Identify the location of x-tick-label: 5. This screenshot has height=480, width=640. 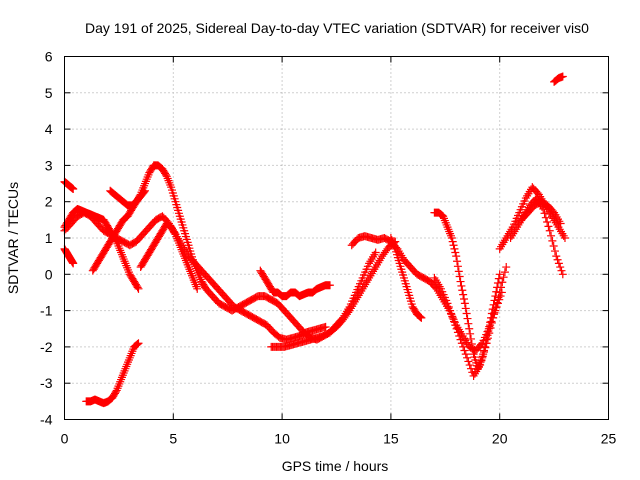
(173, 439).